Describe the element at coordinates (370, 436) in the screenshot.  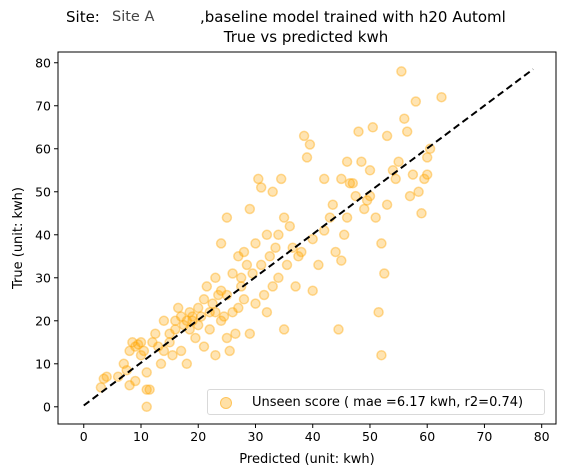
I see `x-tick-label: 50` at that location.